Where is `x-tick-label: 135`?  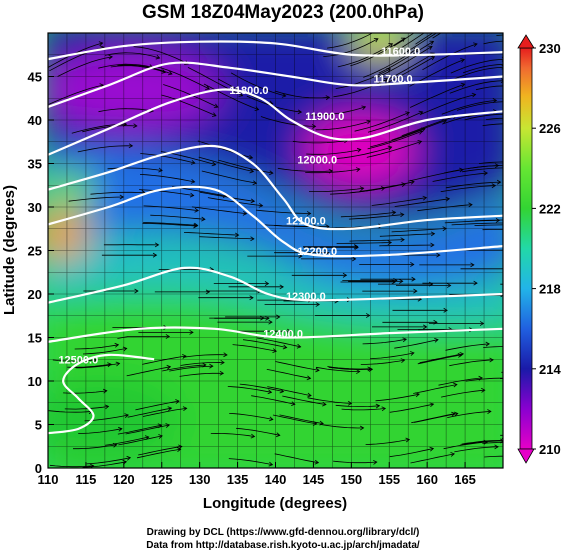 x-tick-label: 135 is located at coordinates (238, 479).